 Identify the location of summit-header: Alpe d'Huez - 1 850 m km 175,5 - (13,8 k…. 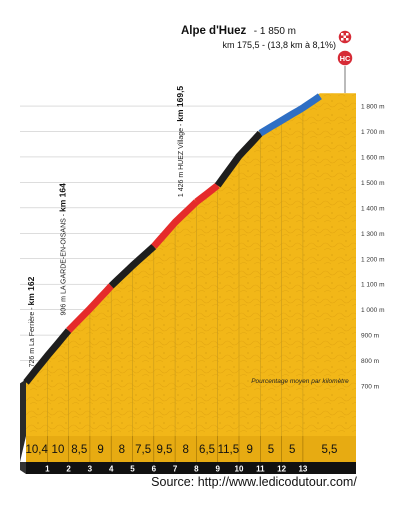
(258, 35).